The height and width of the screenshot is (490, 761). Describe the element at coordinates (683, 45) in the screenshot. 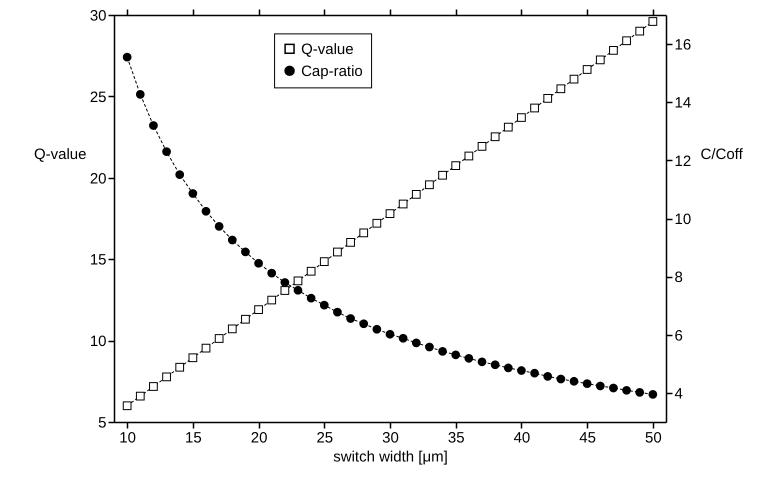

I see `y2-tick-label: 16` at that location.